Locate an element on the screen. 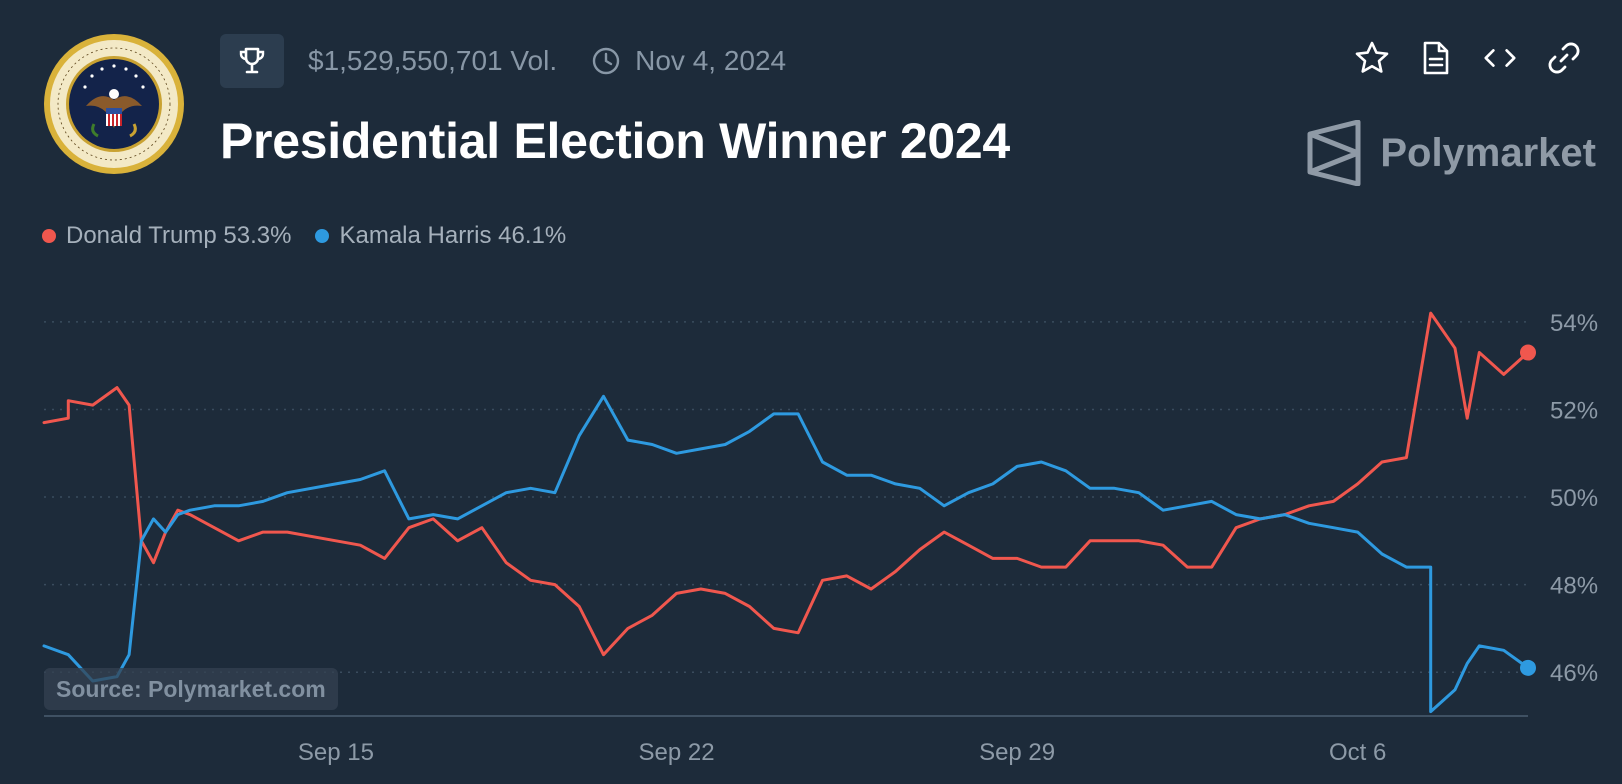 Image resolution: width=1622 pixels, height=784 pixels. y-axis-tick-labels: 54% 52% 50% 48% 46% is located at coordinates (1574, 498).